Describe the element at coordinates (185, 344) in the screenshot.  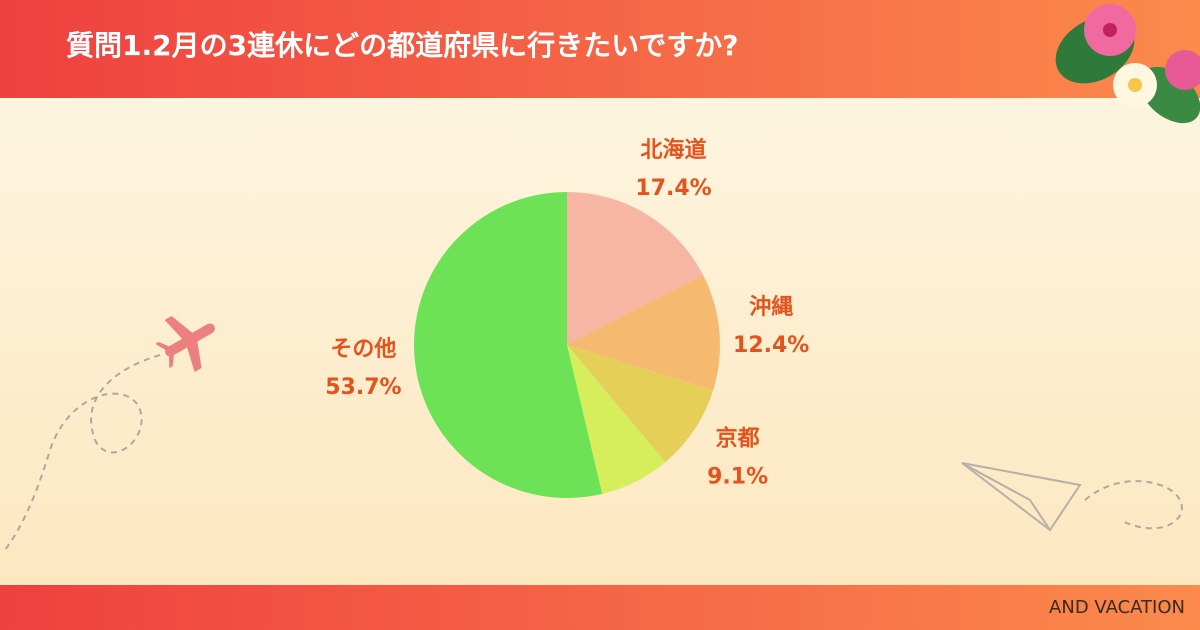
I see `airplane` at that location.